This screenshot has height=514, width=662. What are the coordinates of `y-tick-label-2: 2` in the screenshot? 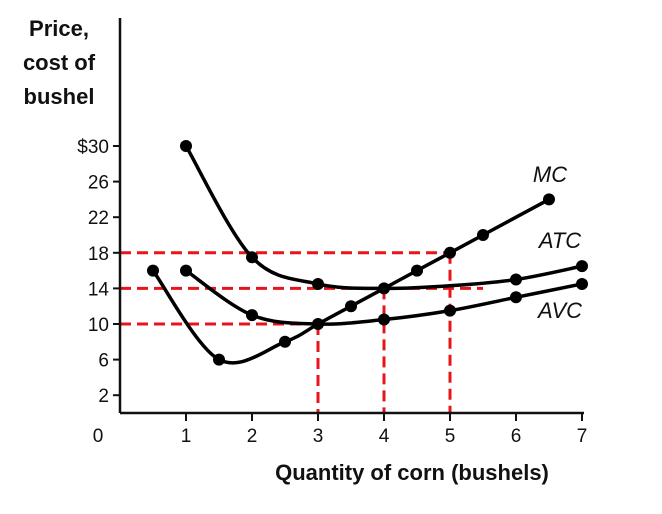 It's located at (103, 396).